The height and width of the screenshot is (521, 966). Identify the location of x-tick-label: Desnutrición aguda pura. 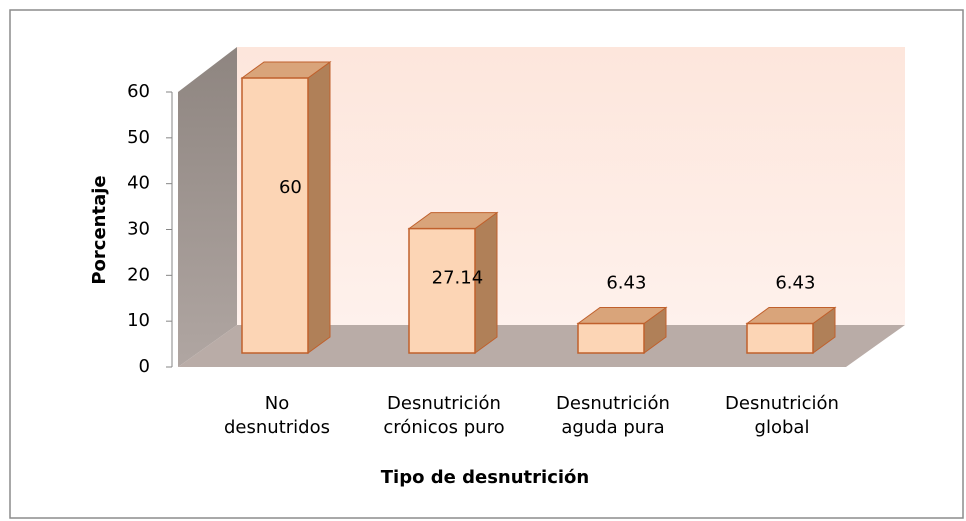
(613, 415).